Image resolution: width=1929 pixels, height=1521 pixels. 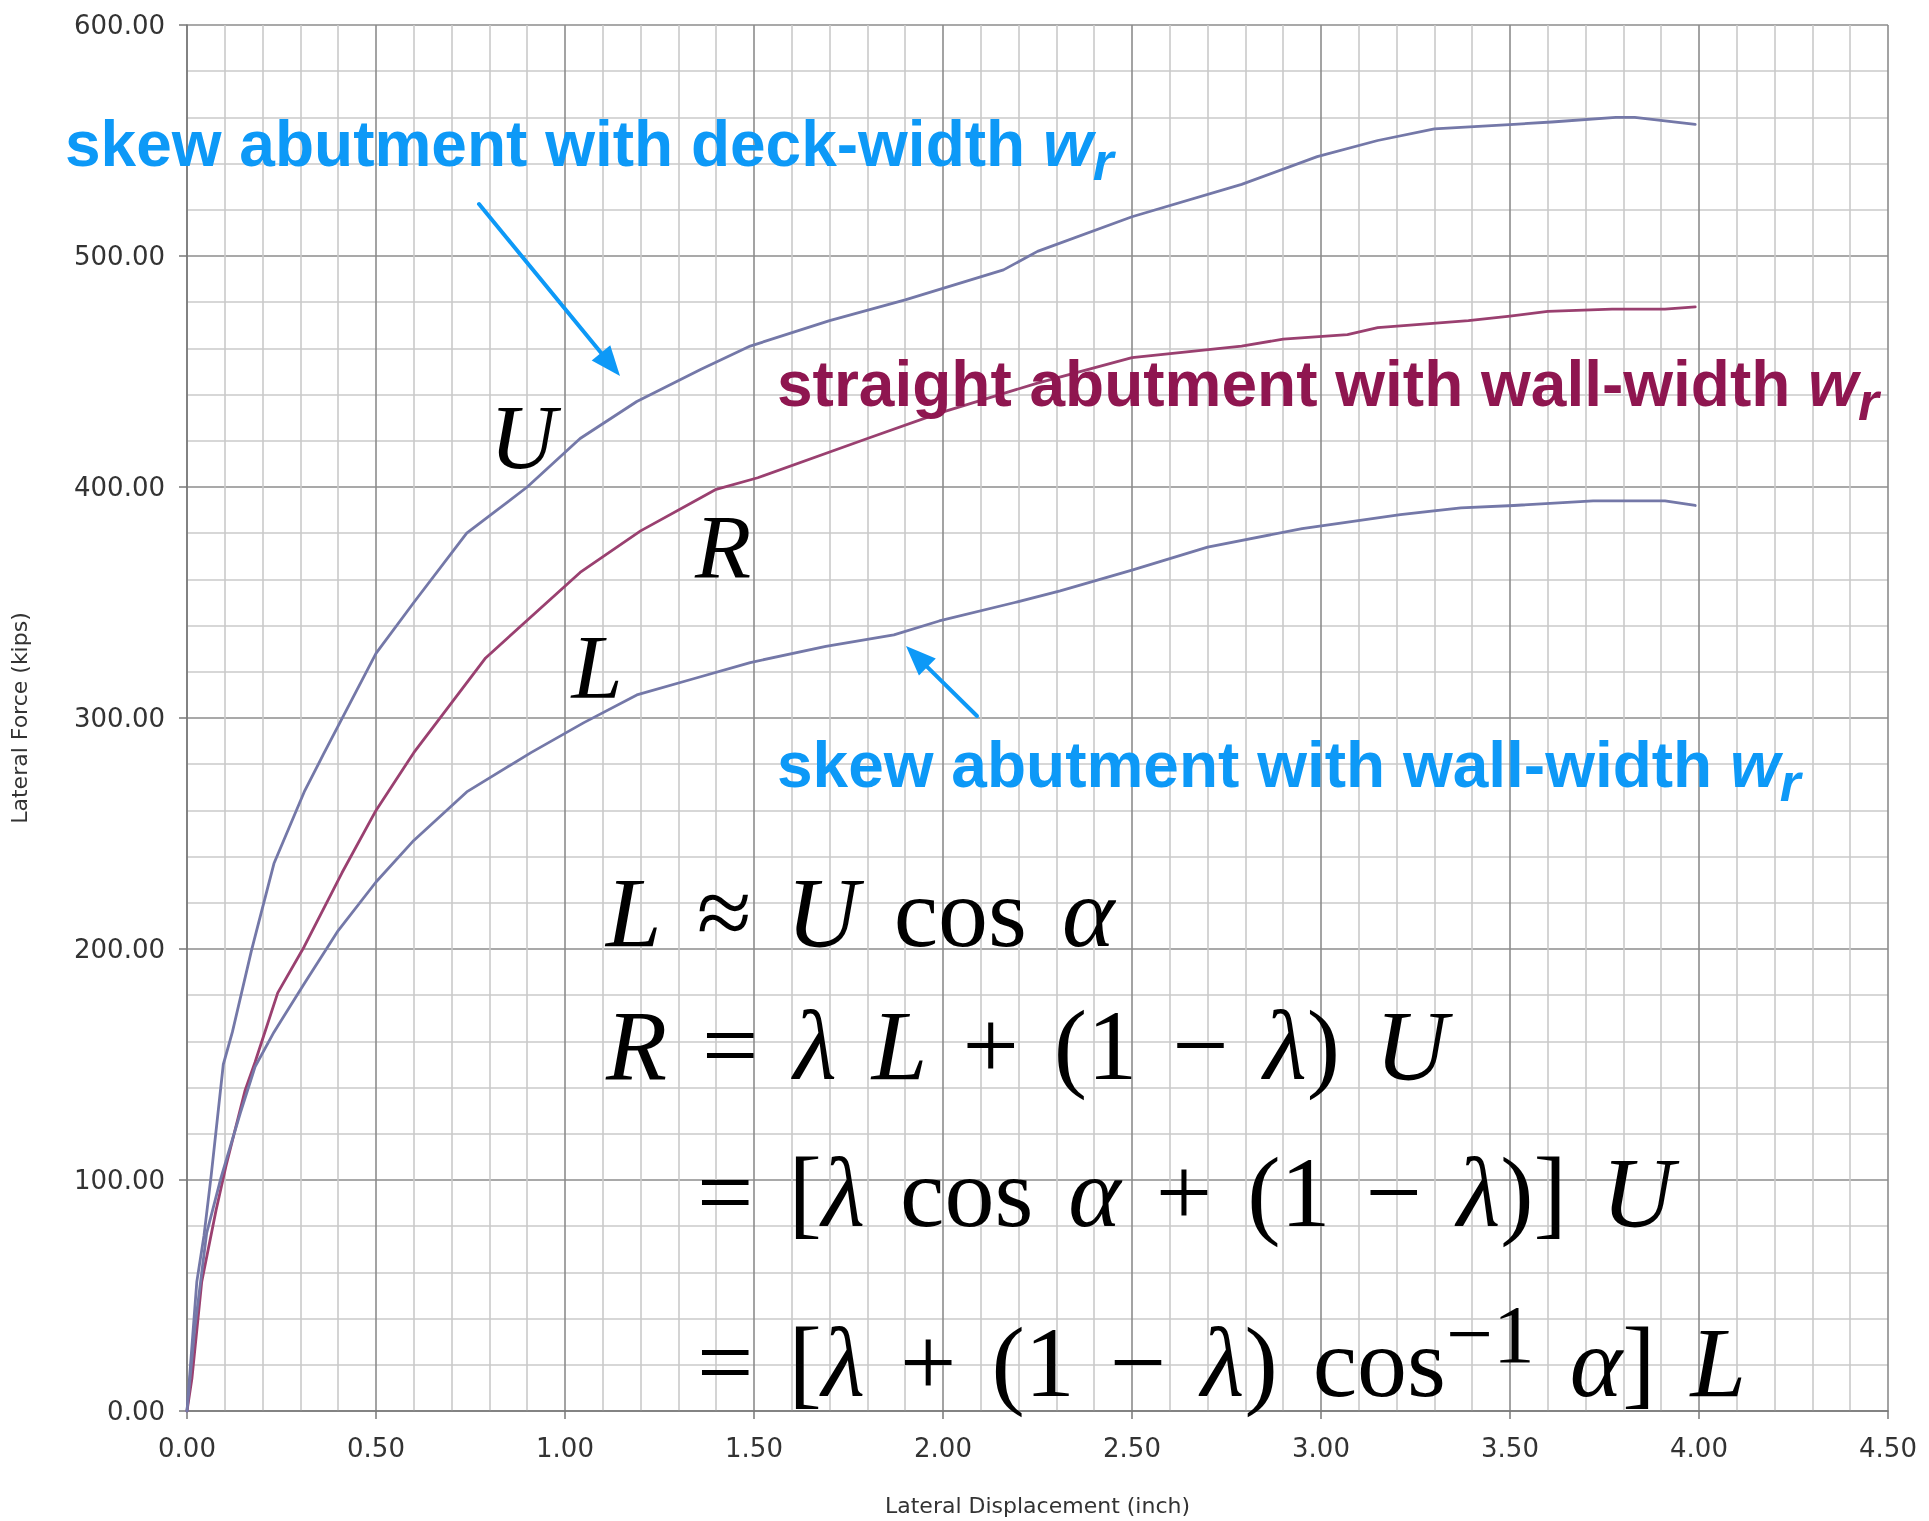 I want to click on y-tick-label: 100.00, so click(x=119, y=1180).